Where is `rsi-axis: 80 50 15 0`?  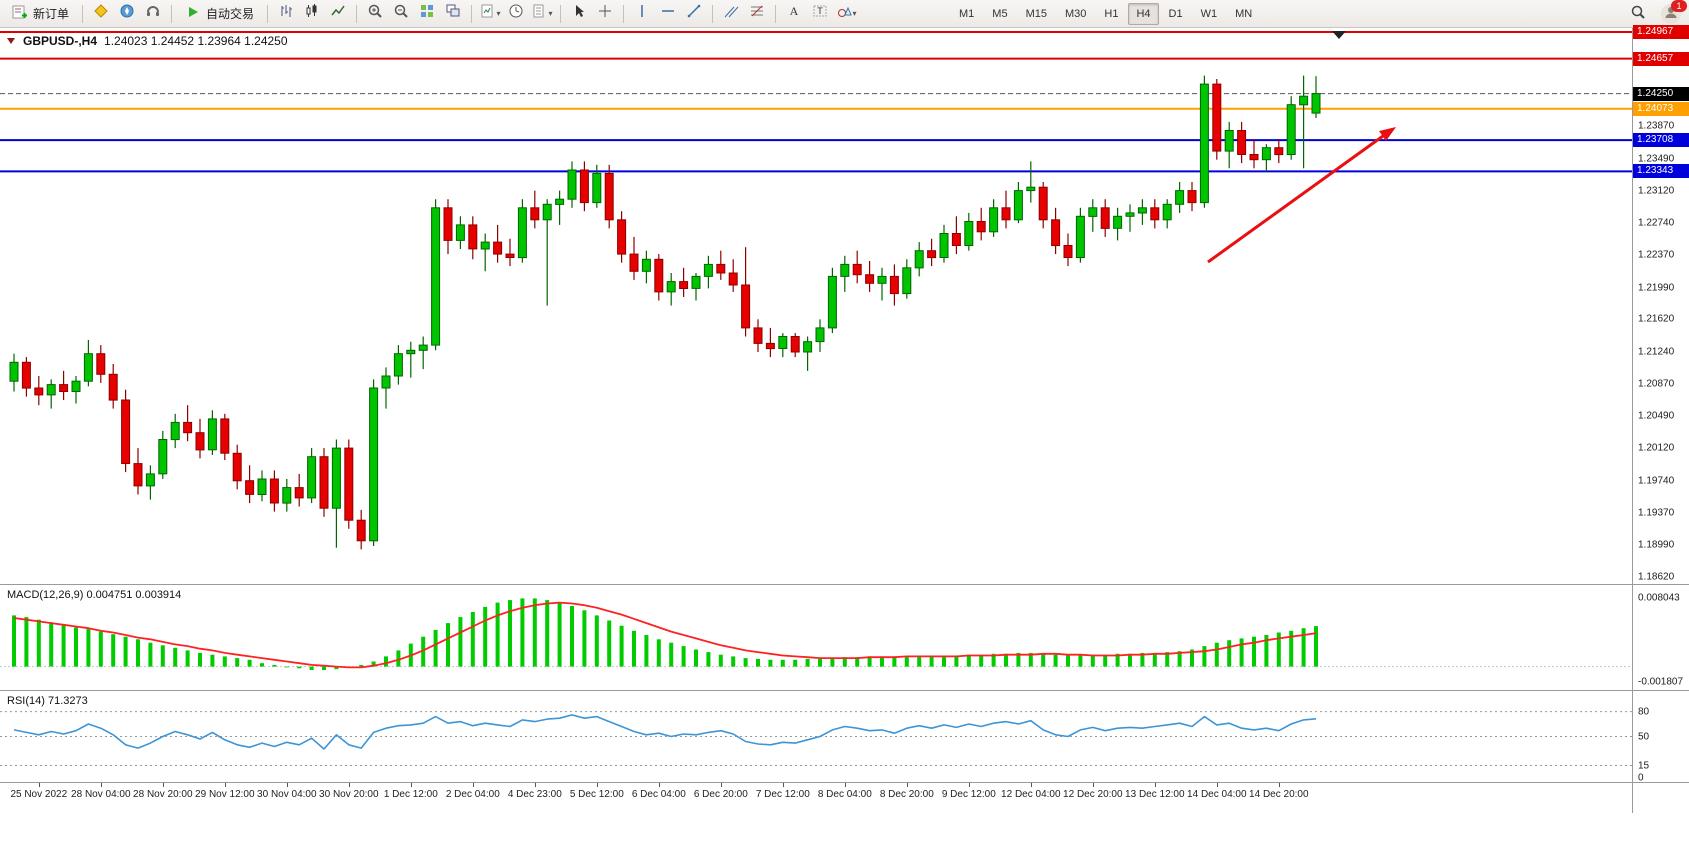
rsi-axis: 80 50 15 0 is located at coordinates (1660, 737).